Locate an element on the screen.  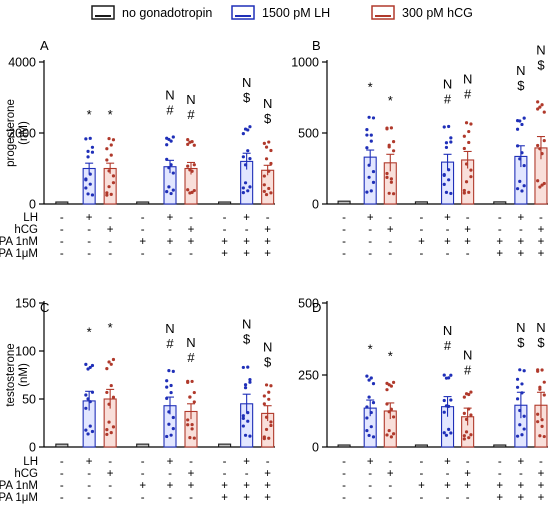
y-tick-label: 100 is located at coordinates (25, 352).